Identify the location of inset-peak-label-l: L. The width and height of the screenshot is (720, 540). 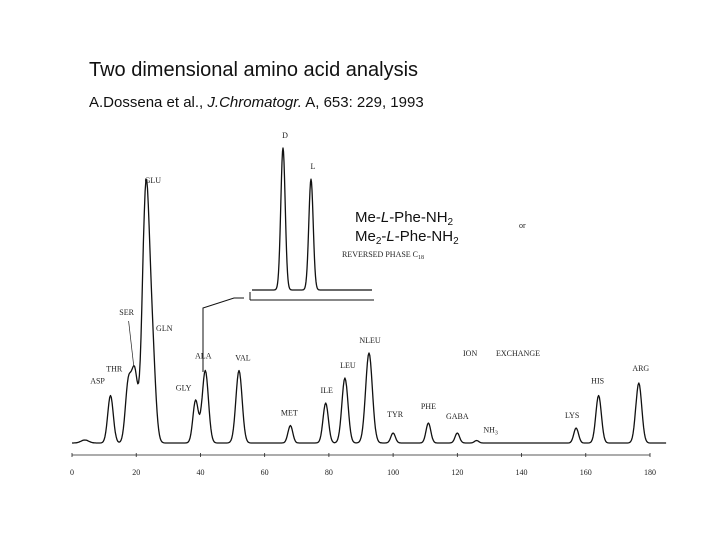
(313, 166).